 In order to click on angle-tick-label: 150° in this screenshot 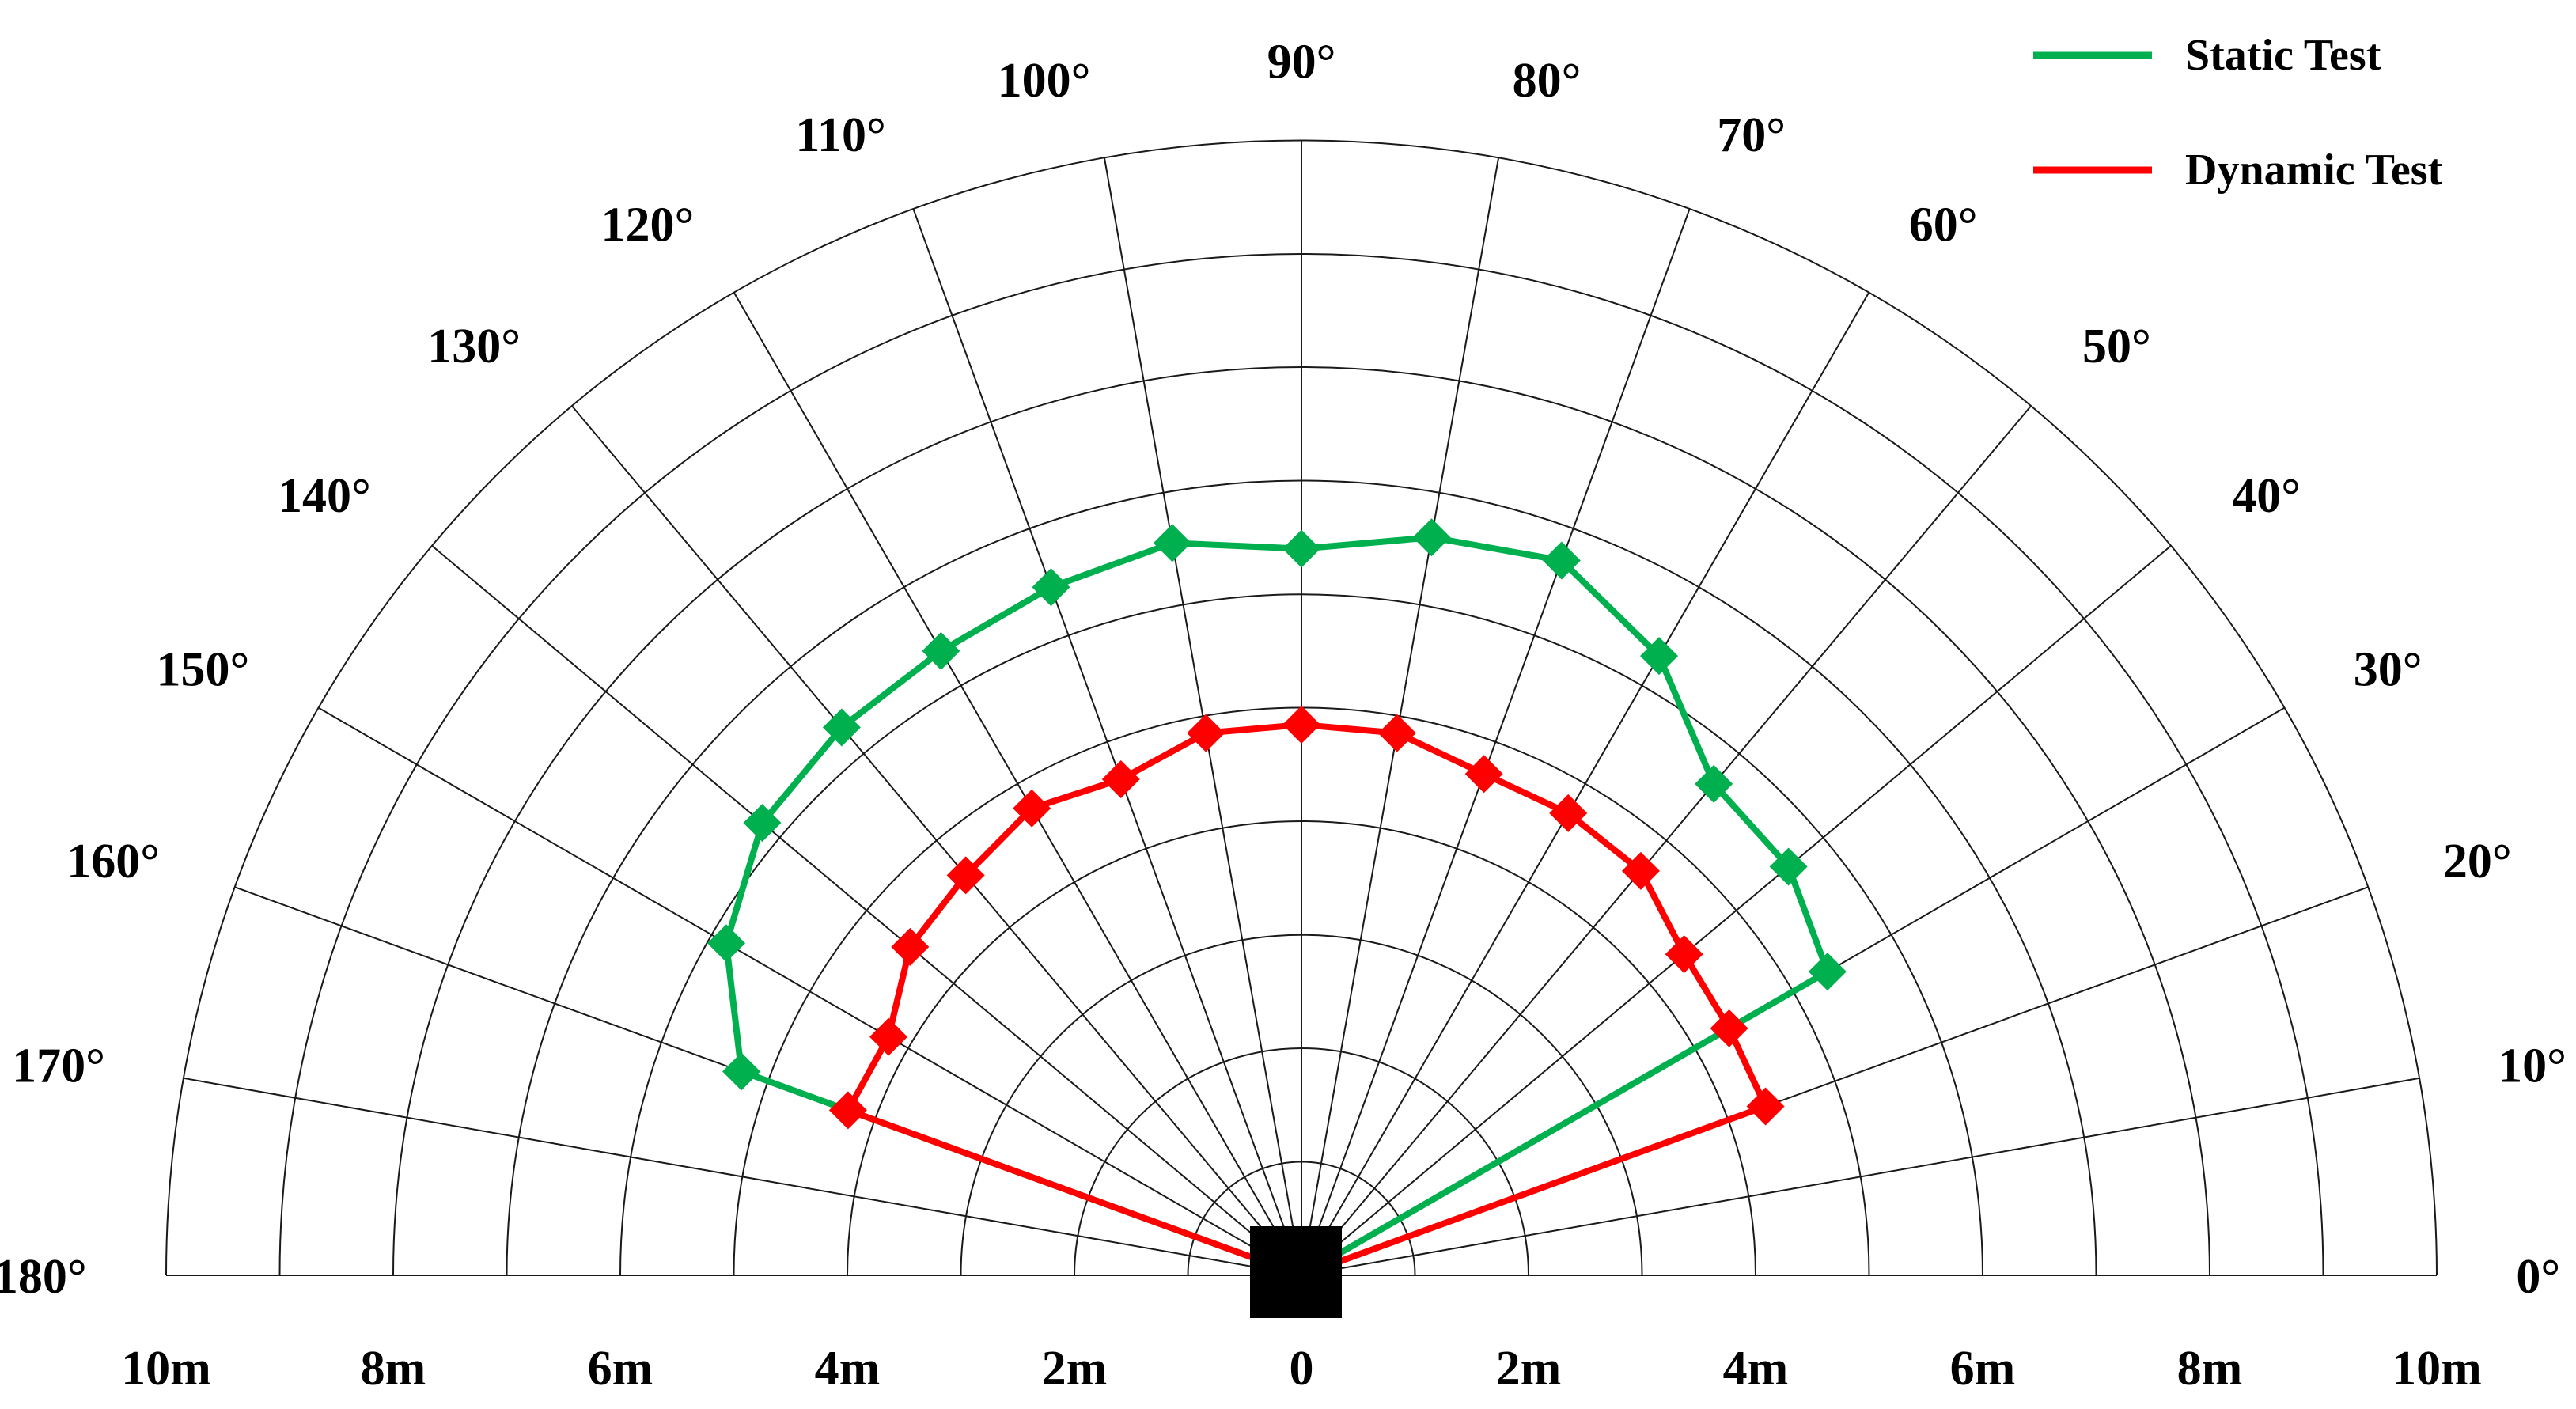, I will do `click(203, 669)`.